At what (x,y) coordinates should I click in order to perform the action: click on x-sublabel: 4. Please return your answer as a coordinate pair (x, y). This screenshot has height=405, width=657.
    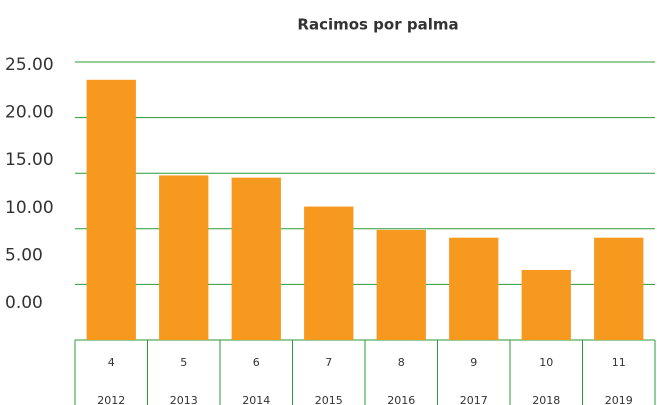
    Looking at the image, I should click on (111, 362).